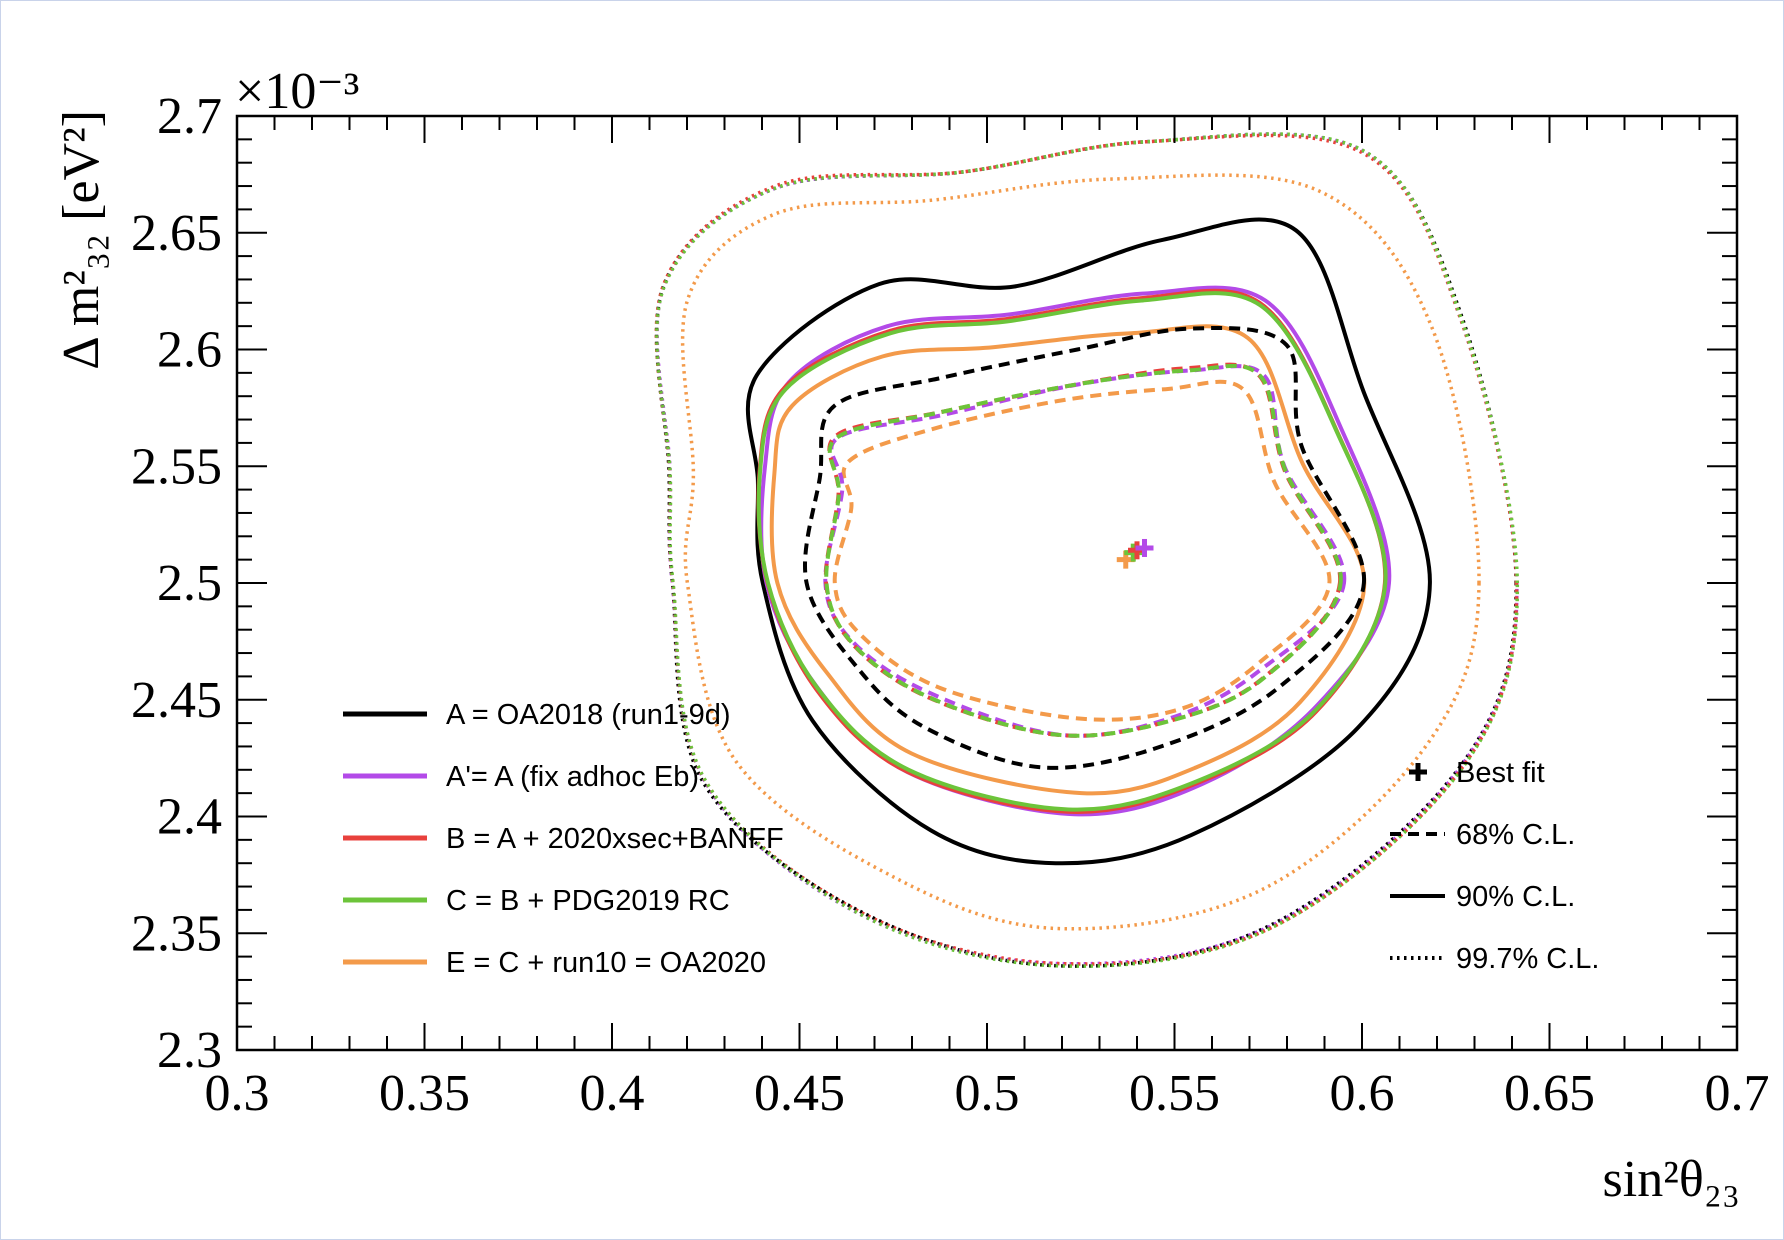 The width and height of the screenshot is (1784, 1240). Describe the element at coordinates (189, 817) in the screenshot. I see `y-tick-label: 2.4` at that location.